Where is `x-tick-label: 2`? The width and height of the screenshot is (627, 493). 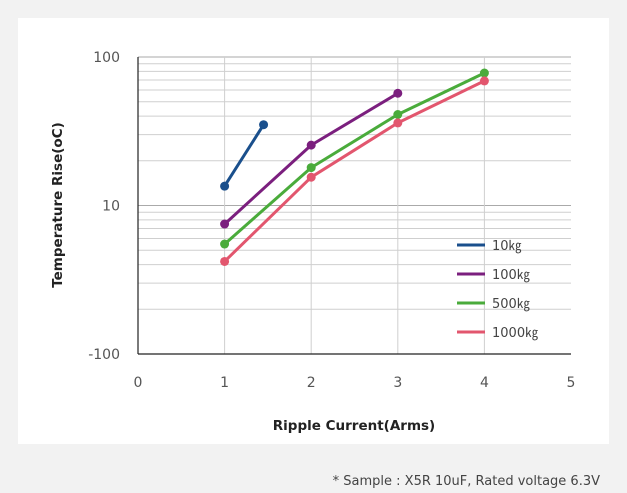
x-tick-label: 2 is located at coordinates (311, 383).